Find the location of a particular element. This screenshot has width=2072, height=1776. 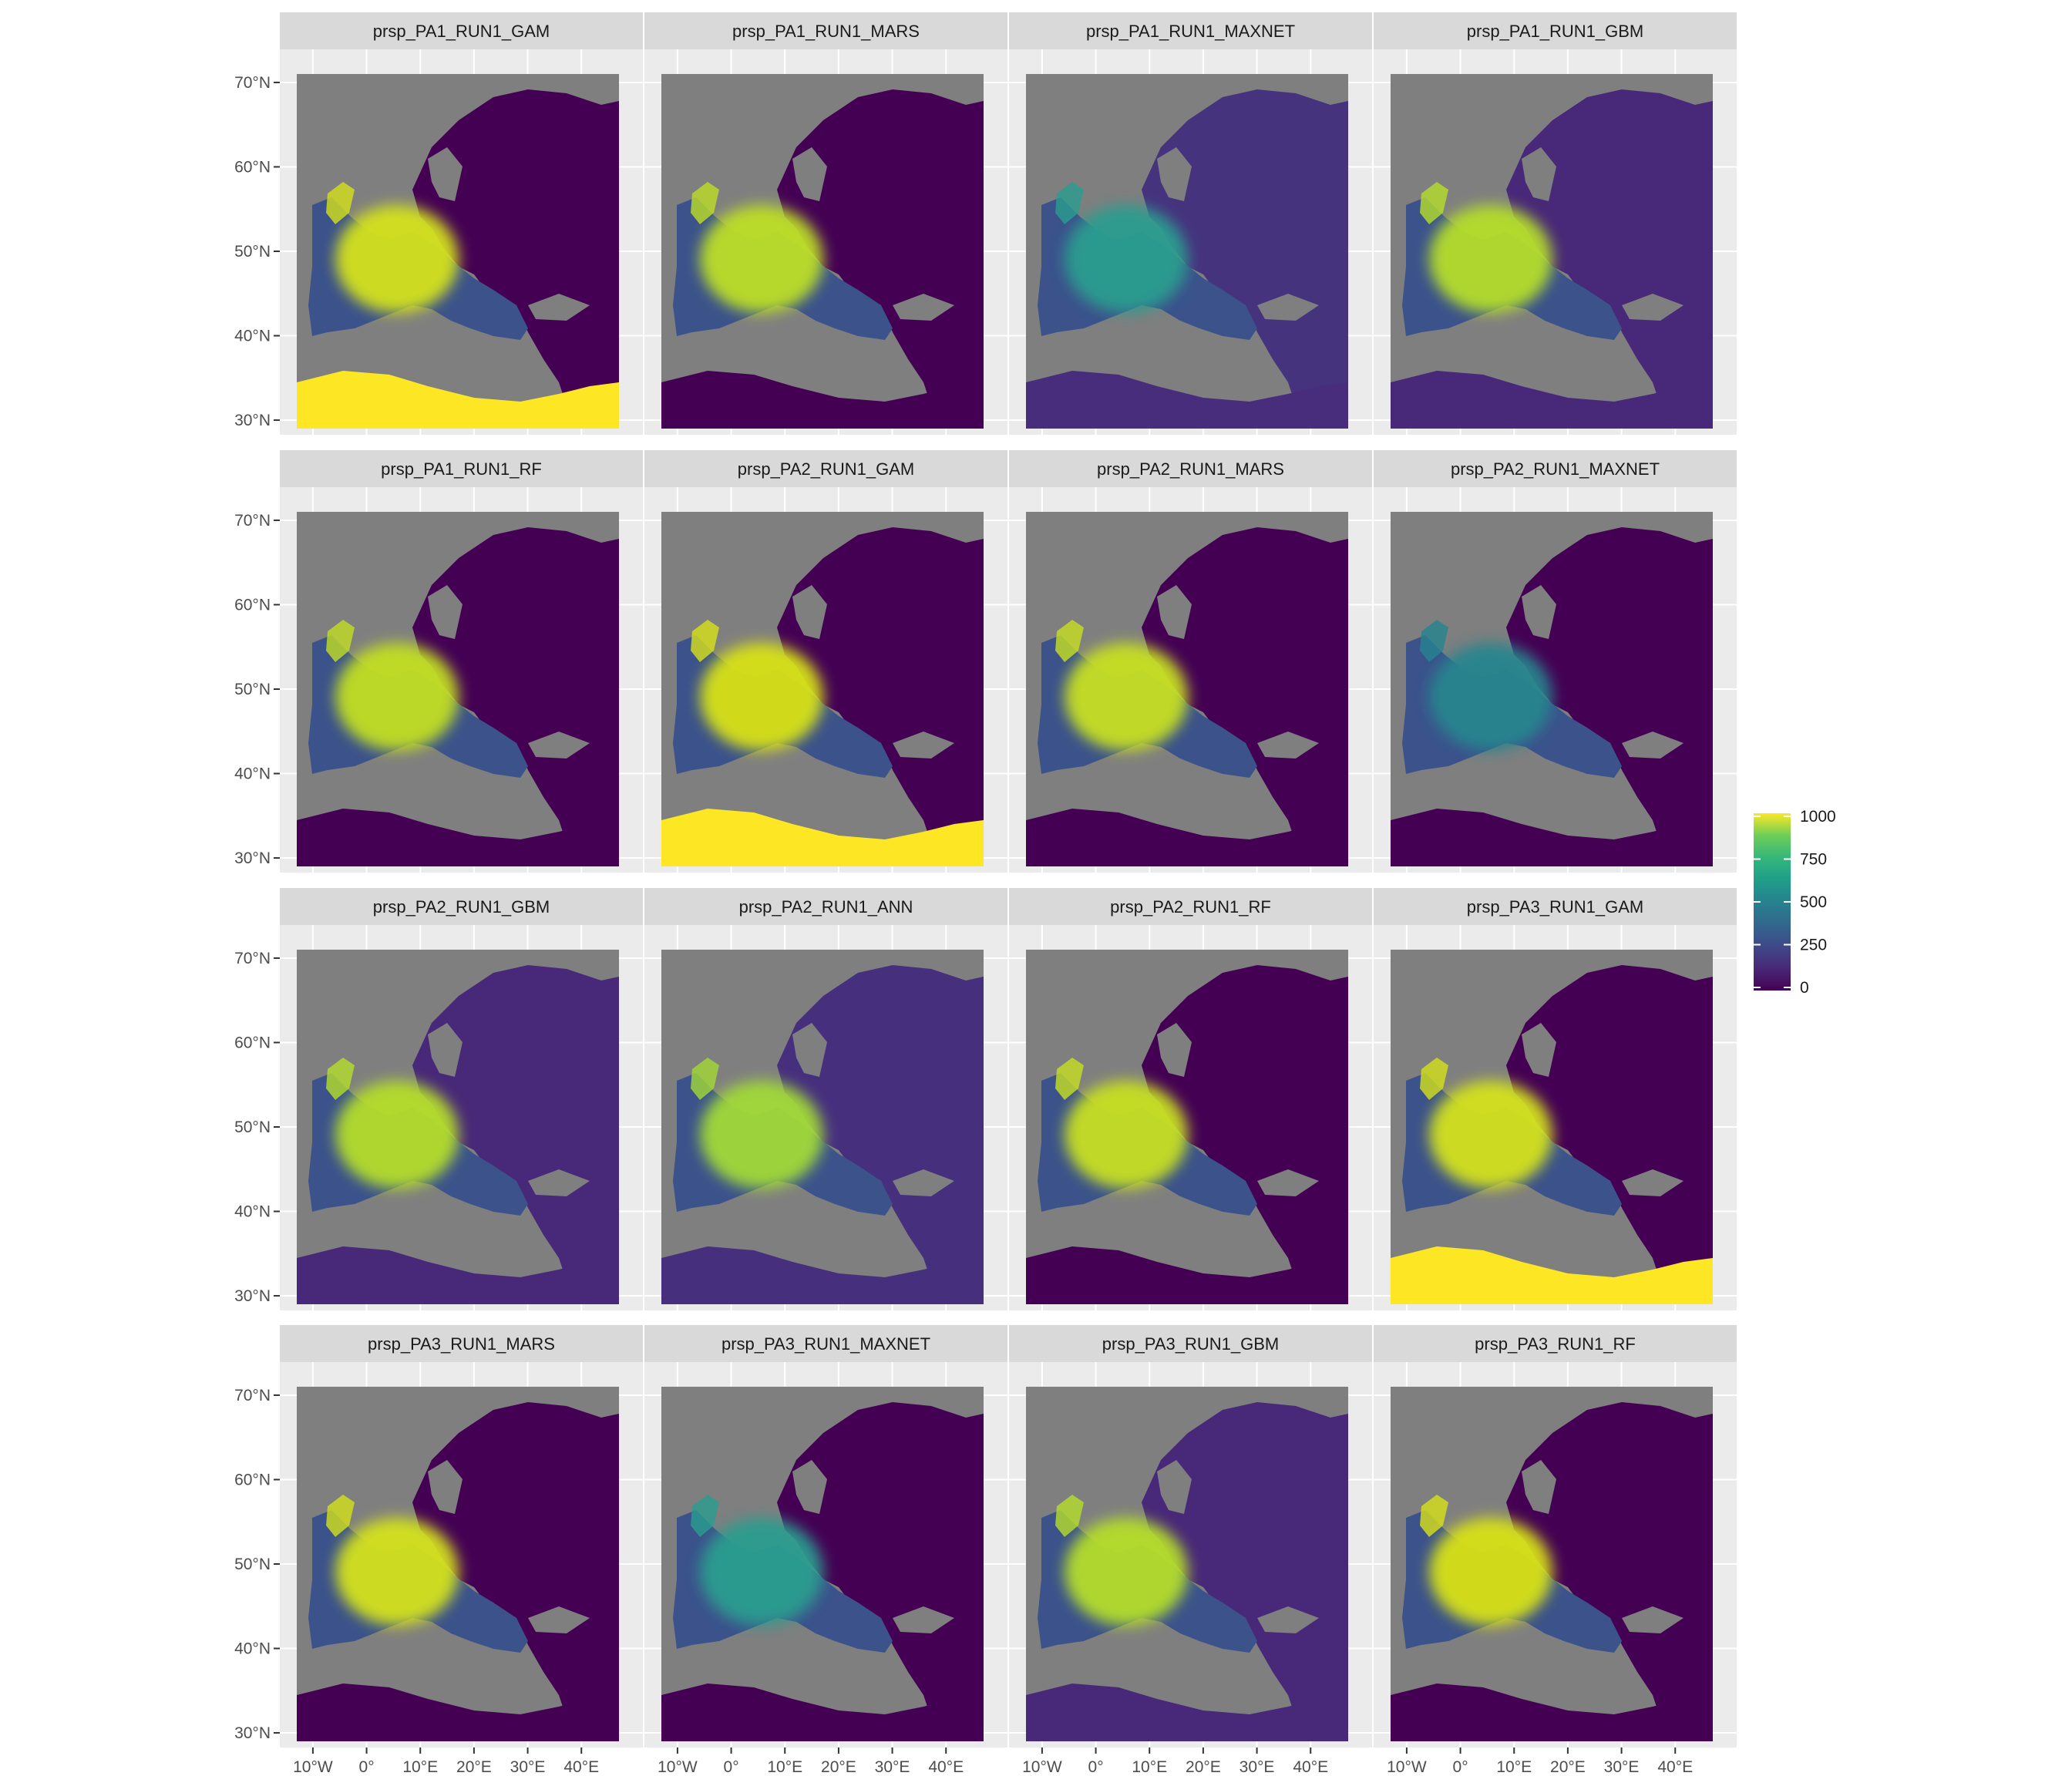

facet-title: prsp_PA2_RUN1_RF is located at coordinates (1191, 907).